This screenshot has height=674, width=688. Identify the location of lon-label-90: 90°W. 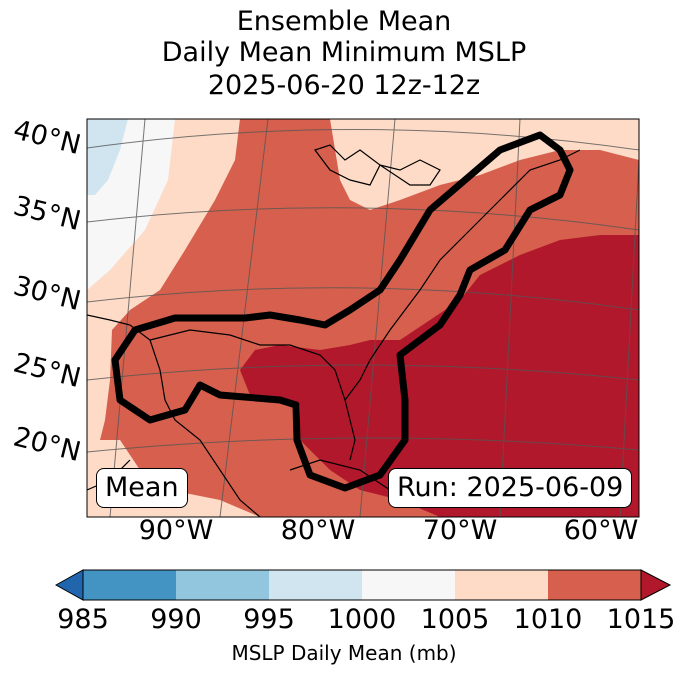
(176, 530).